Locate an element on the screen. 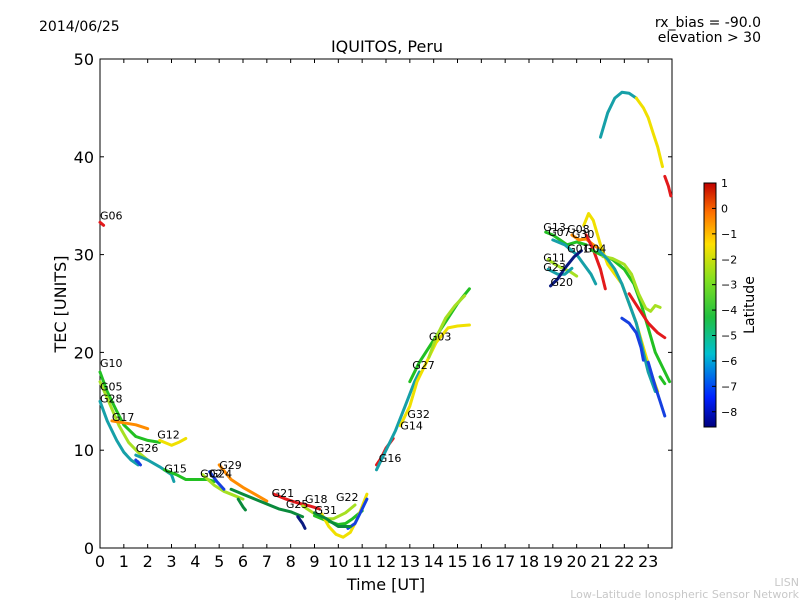 Image resolution: width=800 pixels, height=600 pixels. series-label-g29: G29 is located at coordinates (230, 465).